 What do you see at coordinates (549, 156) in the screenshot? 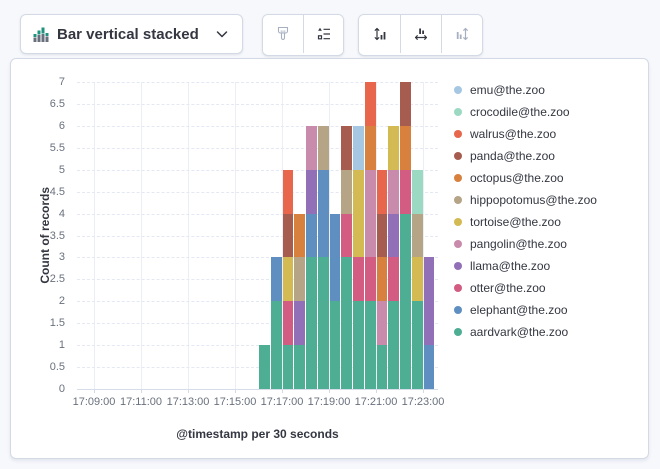
I see `legend-item: panda@the.zoo` at bounding box center [549, 156].